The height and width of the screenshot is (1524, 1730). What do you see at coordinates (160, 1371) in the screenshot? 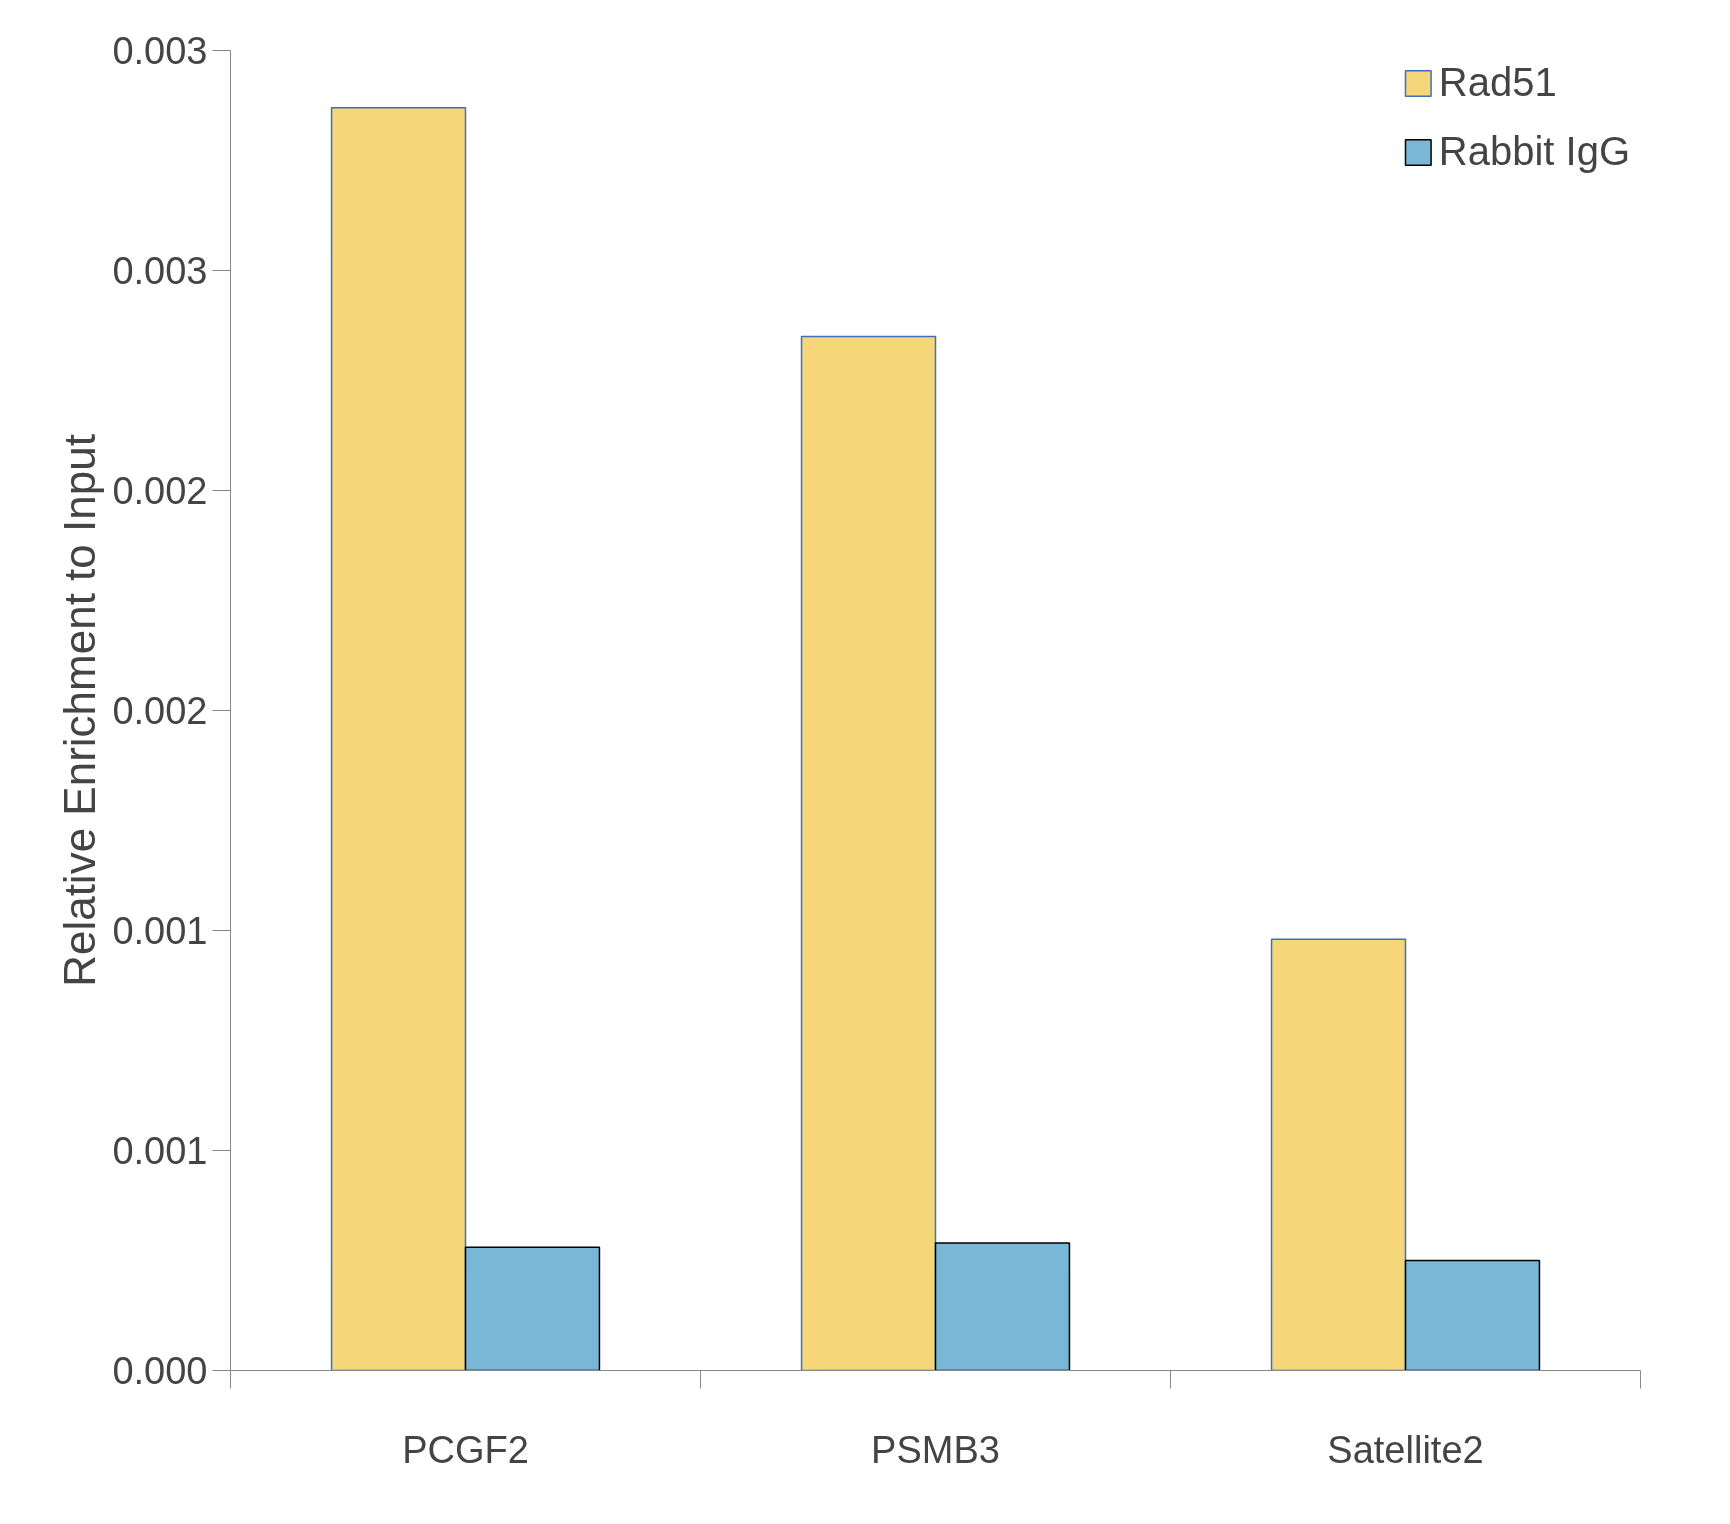
I see `y-tick-label: 0.000` at bounding box center [160, 1371].